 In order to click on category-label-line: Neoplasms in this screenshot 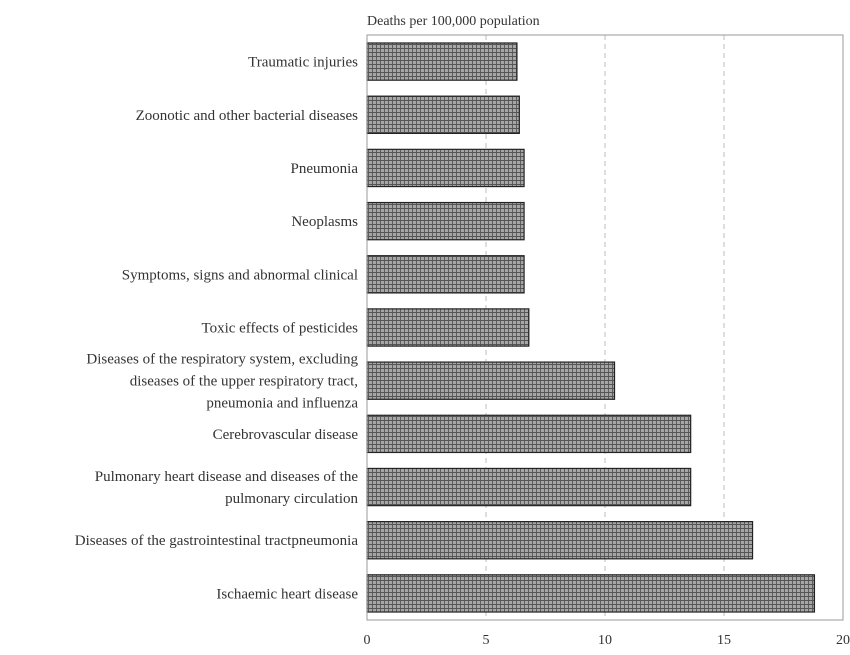, I will do `click(324, 222)`.